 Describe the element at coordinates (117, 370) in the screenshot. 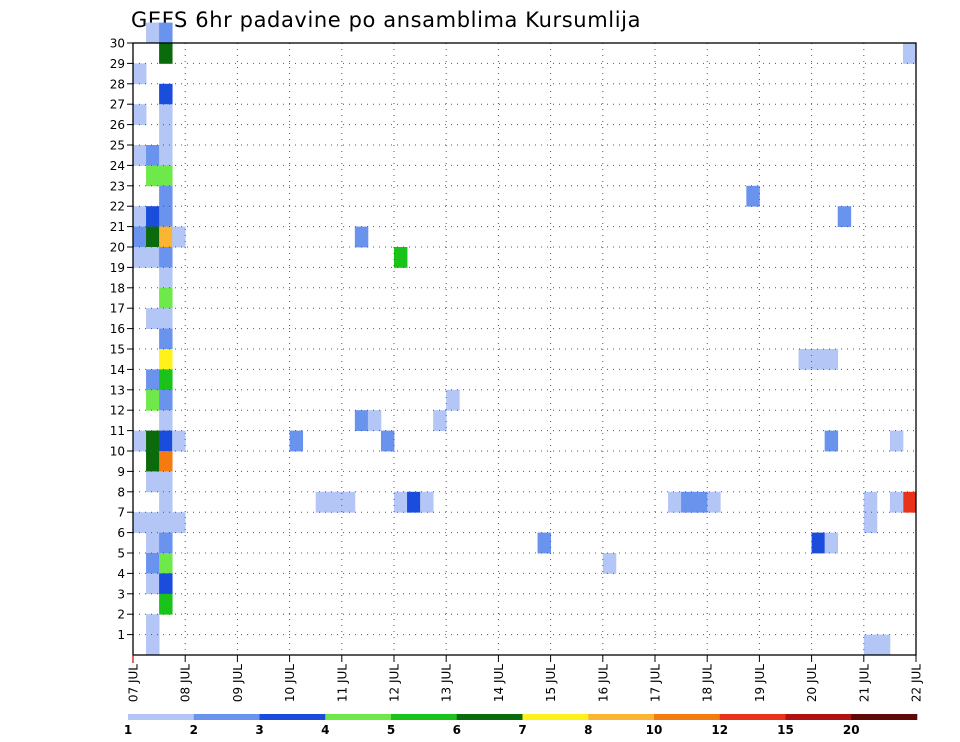

I see `y-tick-label: 14` at that location.